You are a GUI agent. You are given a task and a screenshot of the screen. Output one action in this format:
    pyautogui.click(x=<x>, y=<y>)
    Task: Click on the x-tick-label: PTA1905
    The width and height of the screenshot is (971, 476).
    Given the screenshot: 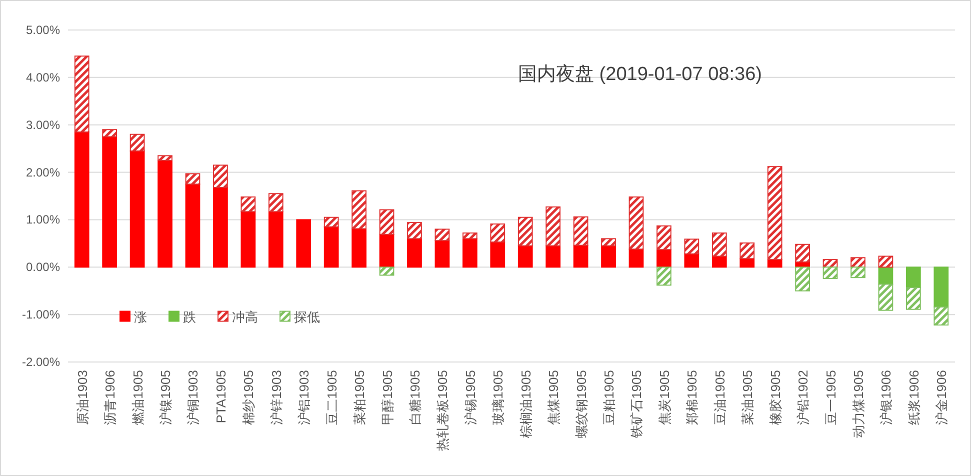 What is the action you would take?
    pyautogui.click(x=220, y=397)
    